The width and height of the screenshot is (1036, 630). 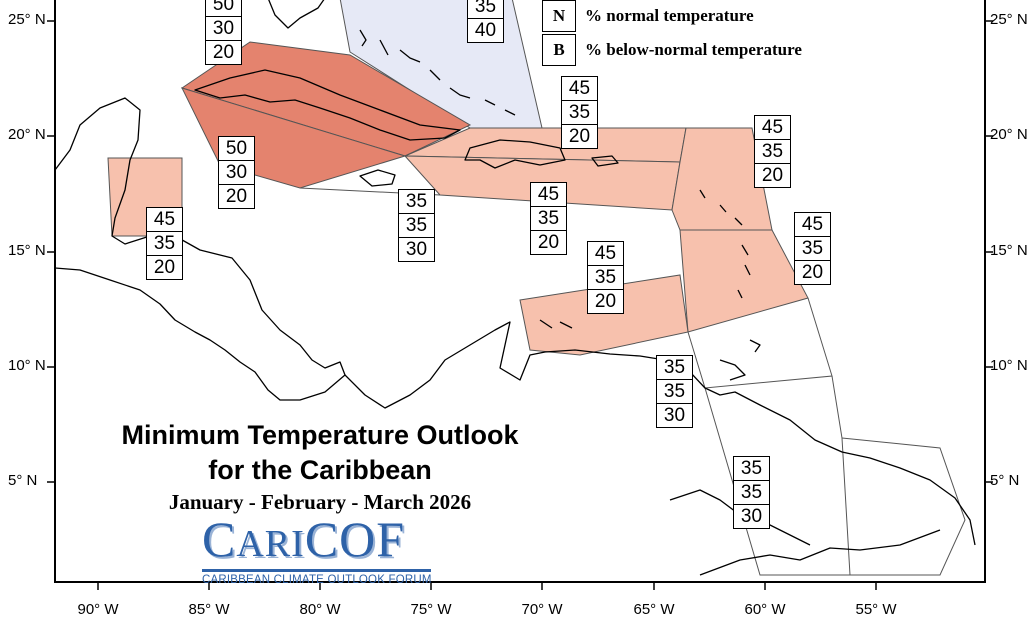 I want to click on lon-label-90w: 90° W, so click(x=98, y=609).